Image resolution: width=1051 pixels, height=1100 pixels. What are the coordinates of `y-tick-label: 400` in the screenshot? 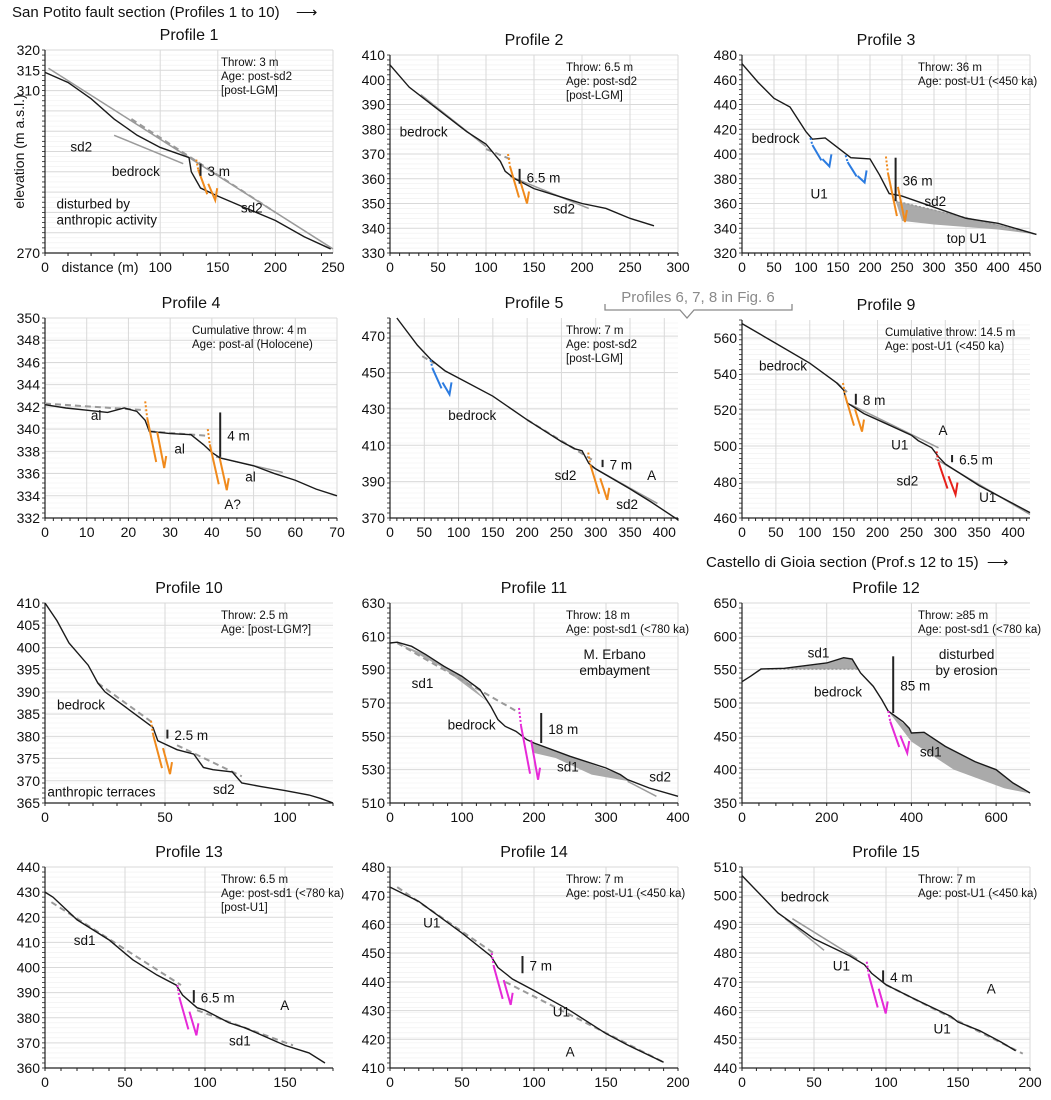 It's located at (29, 968).